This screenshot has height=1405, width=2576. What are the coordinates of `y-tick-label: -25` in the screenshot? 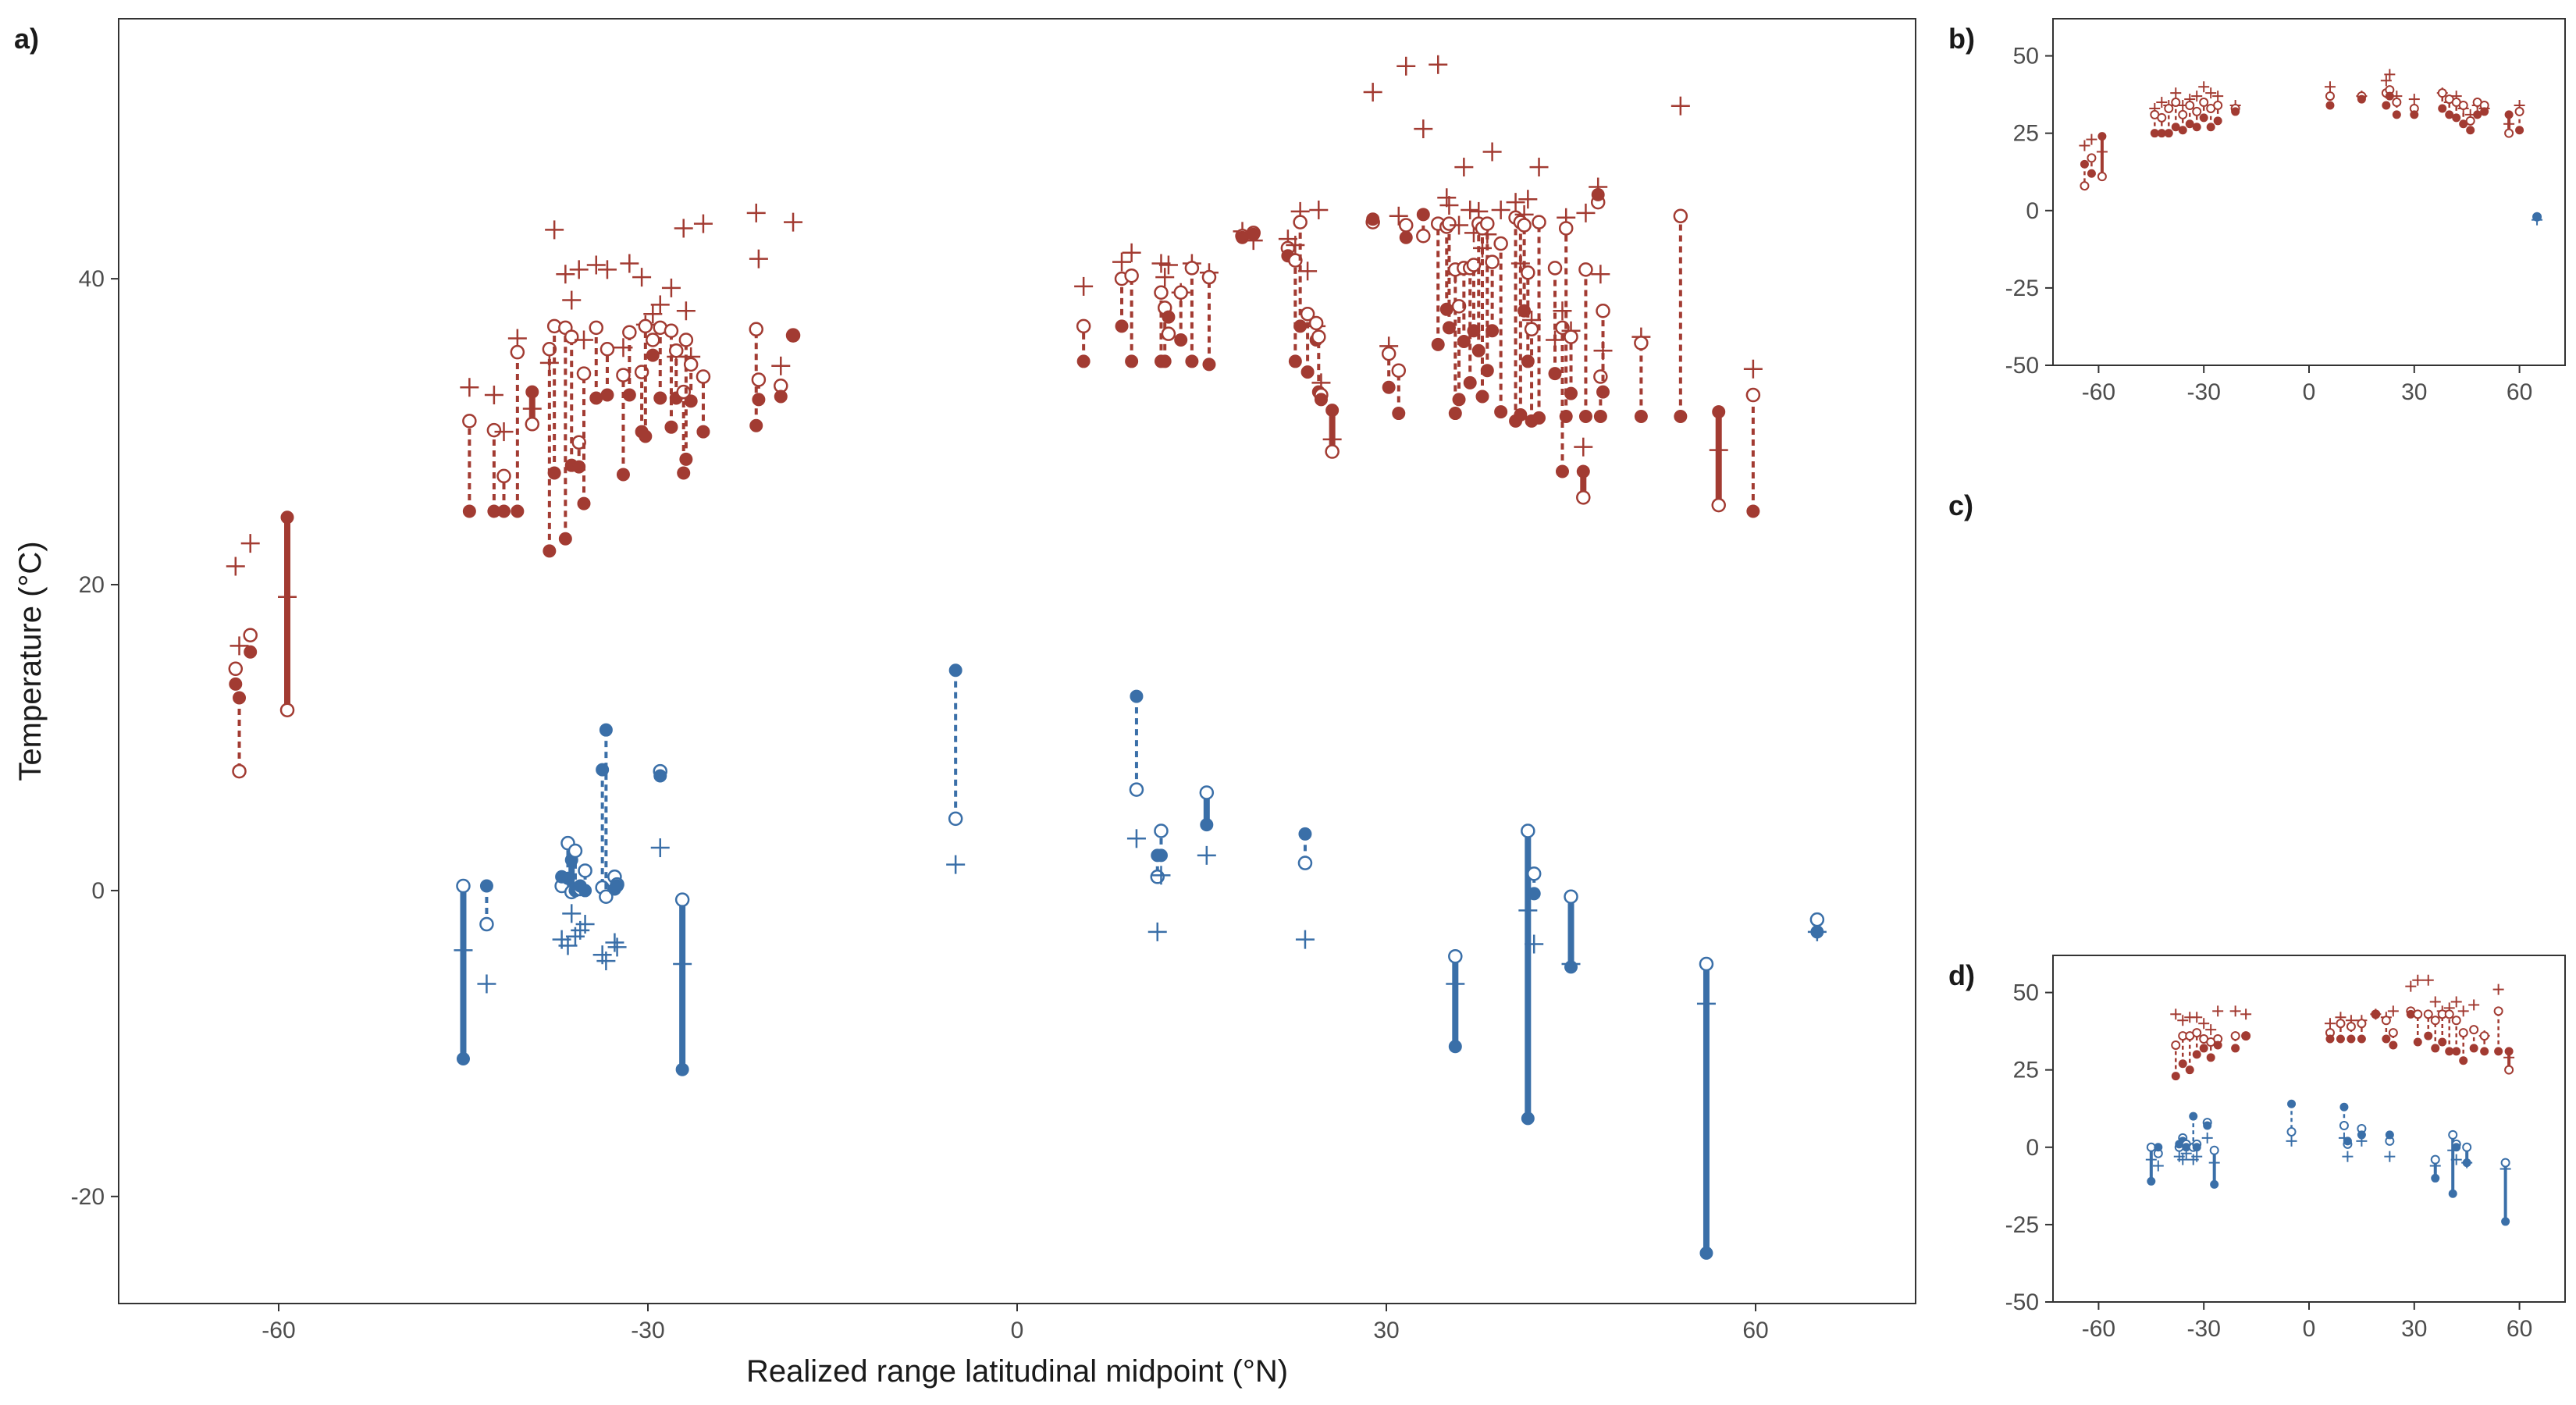 It's located at (2022, 1225).